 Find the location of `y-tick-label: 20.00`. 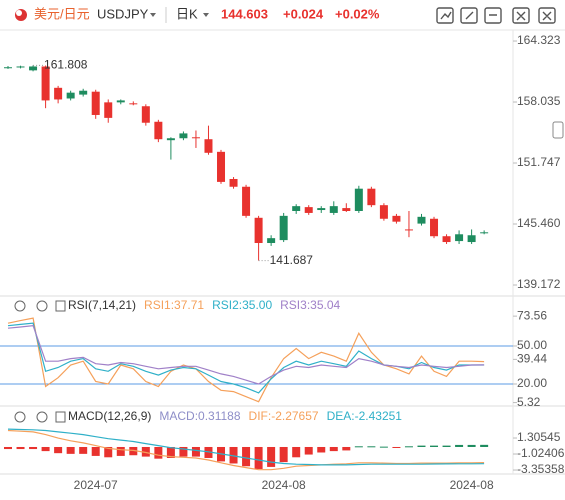

y-tick-label: 20.00 is located at coordinates (532, 383).